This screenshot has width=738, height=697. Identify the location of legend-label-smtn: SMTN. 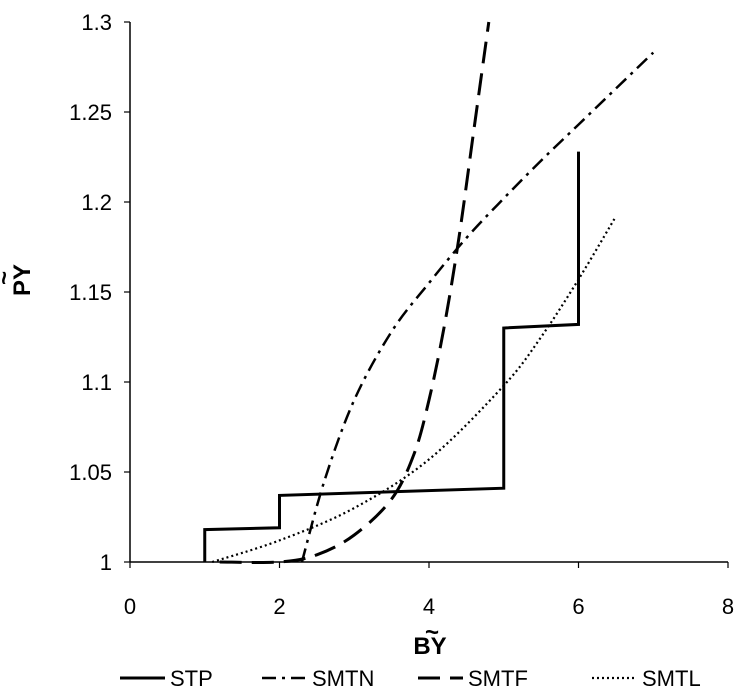
(343, 678).